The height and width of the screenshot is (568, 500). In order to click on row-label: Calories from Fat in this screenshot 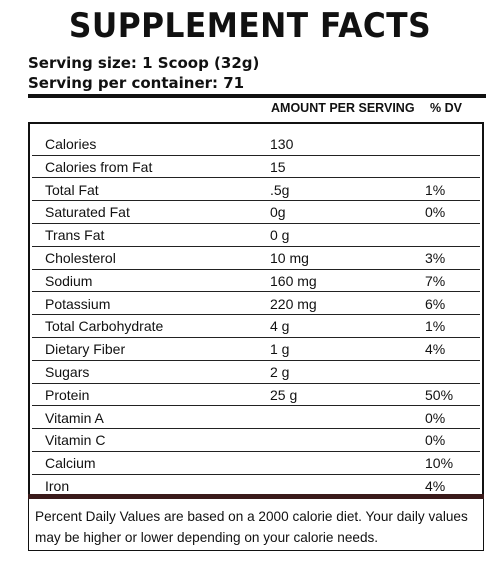, I will do `click(99, 166)`.